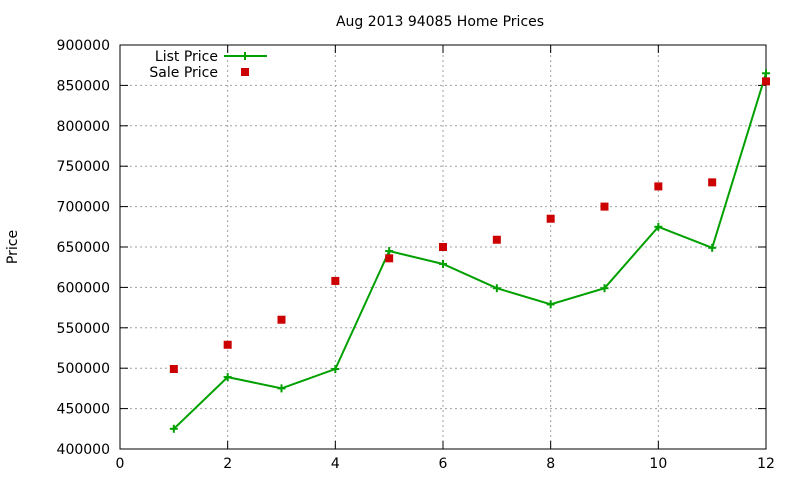 The height and width of the screenshot is (485, 800). What do you see at coordinates (83, 46) in the screenshot?
I see `y-tick-label: 900000` at bounding box center [83, 46].